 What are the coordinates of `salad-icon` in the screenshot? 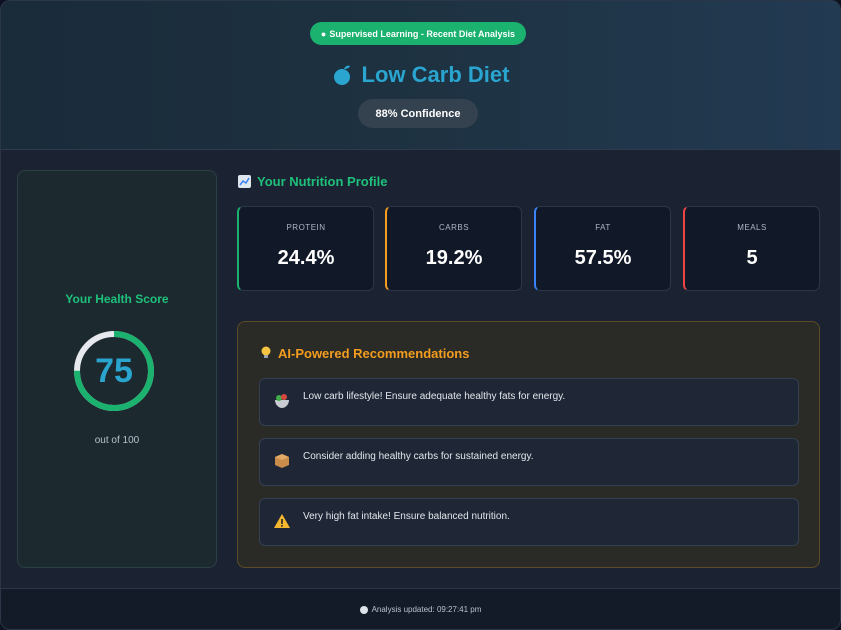 It's located at (282, 402).